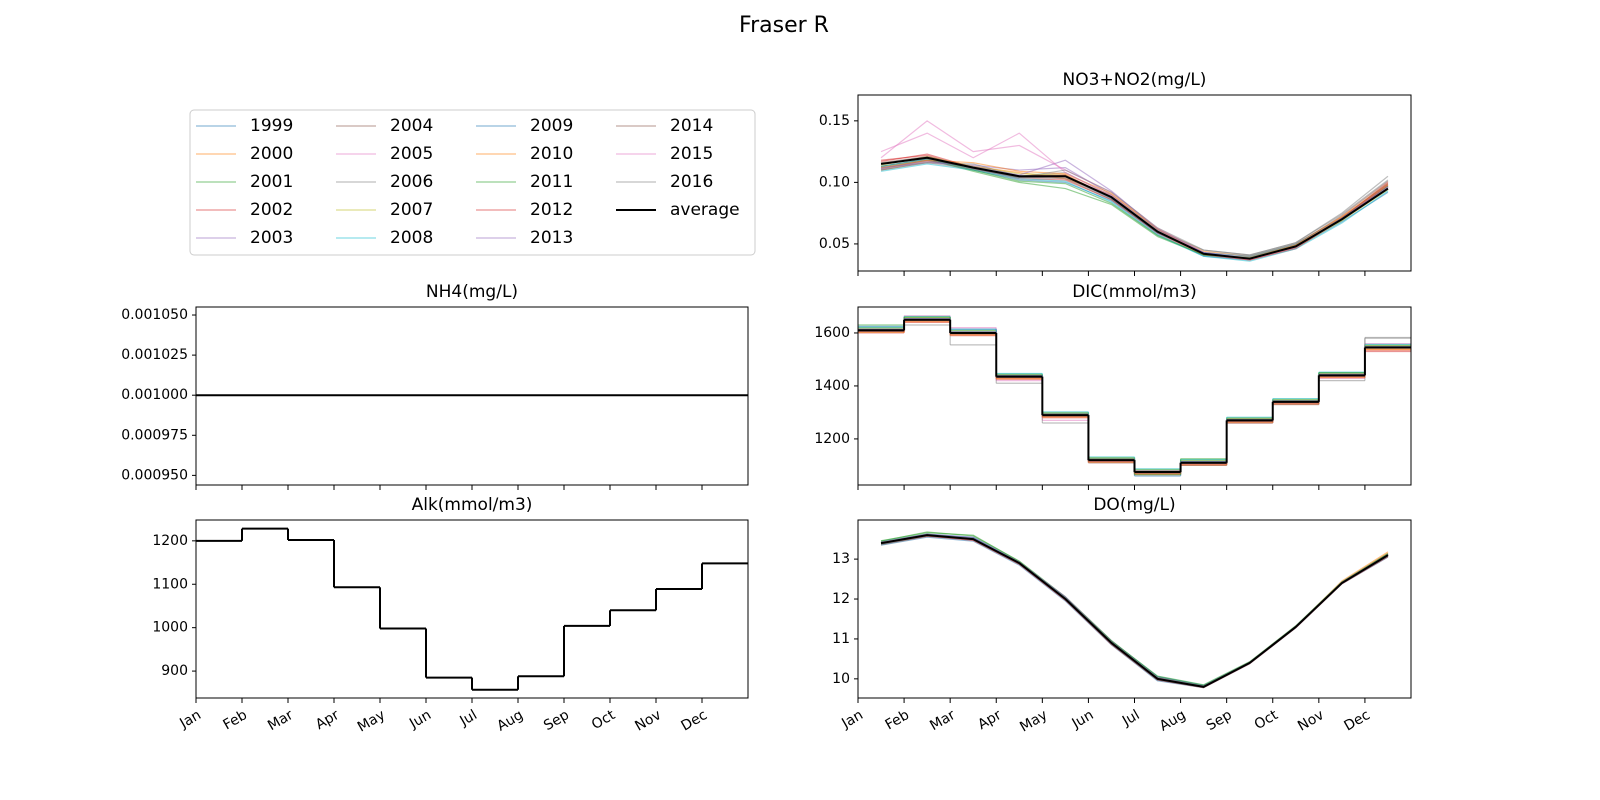 The height and width of the screenshot is (800, 1600). Describe the element at coordinates (472, 292) in the screenshot. I see `subplot-title: NH4(mg/L)` at that location.